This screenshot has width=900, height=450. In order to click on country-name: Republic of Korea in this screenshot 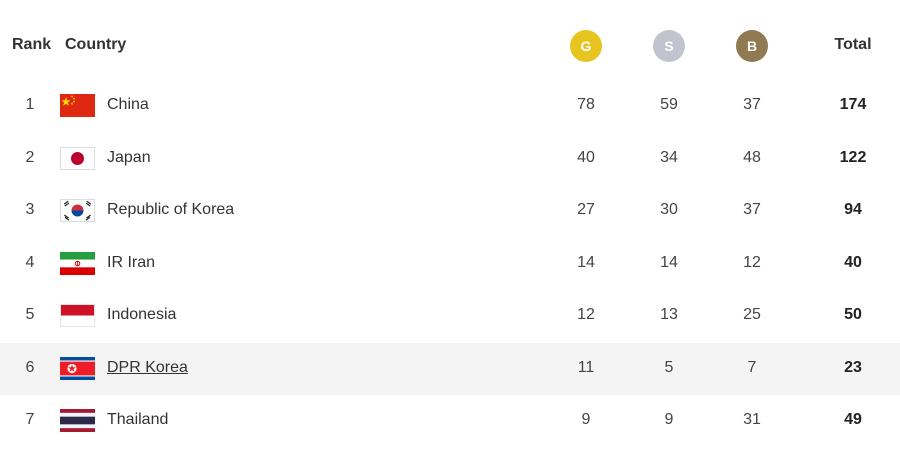, I will do `click(171, 209)`.